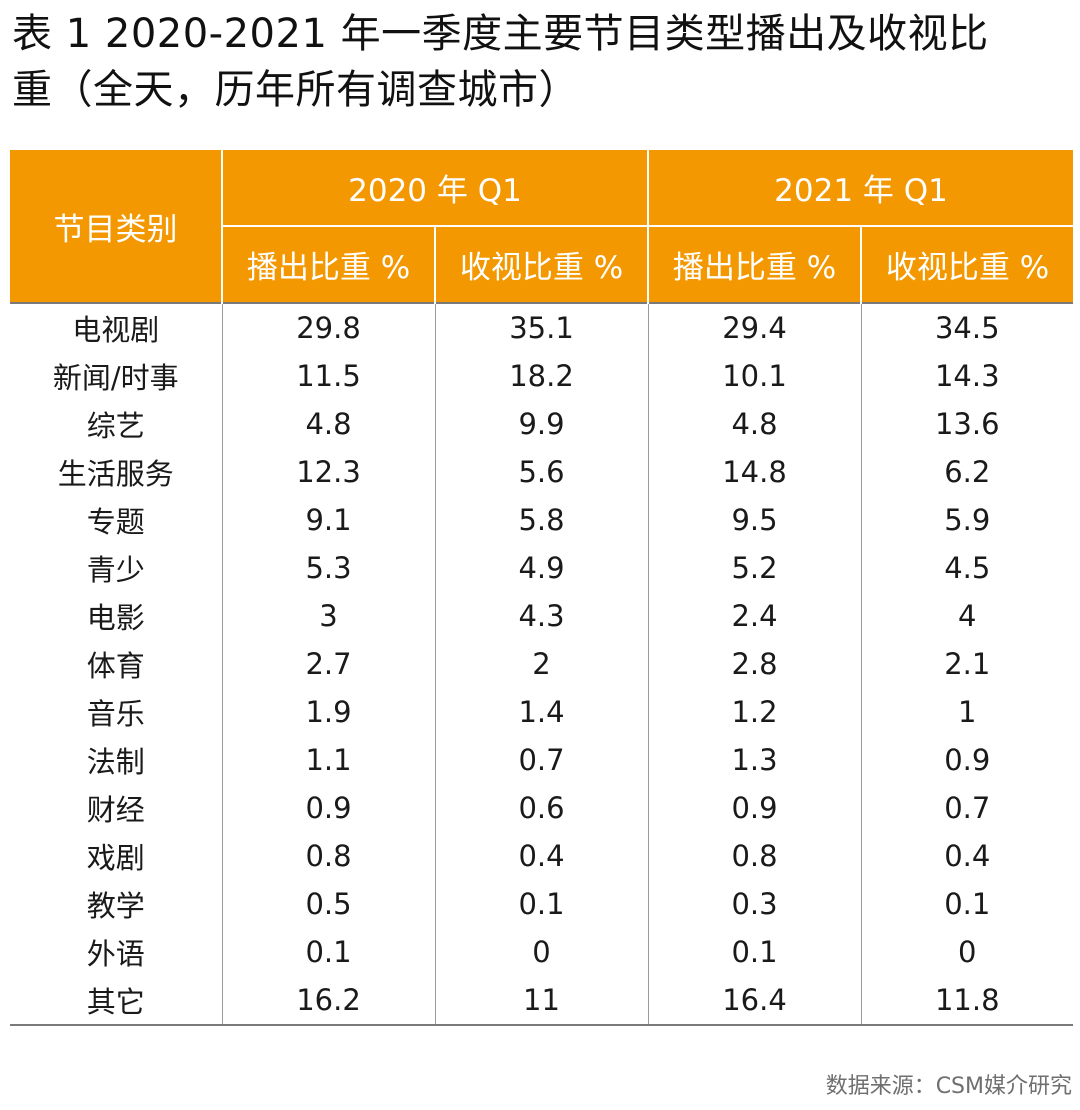  What do you see at coordinates (328, 952) in the screenshot?
I see `broadcast-2020-cell: 0.1` at bounding box center [328, 952].